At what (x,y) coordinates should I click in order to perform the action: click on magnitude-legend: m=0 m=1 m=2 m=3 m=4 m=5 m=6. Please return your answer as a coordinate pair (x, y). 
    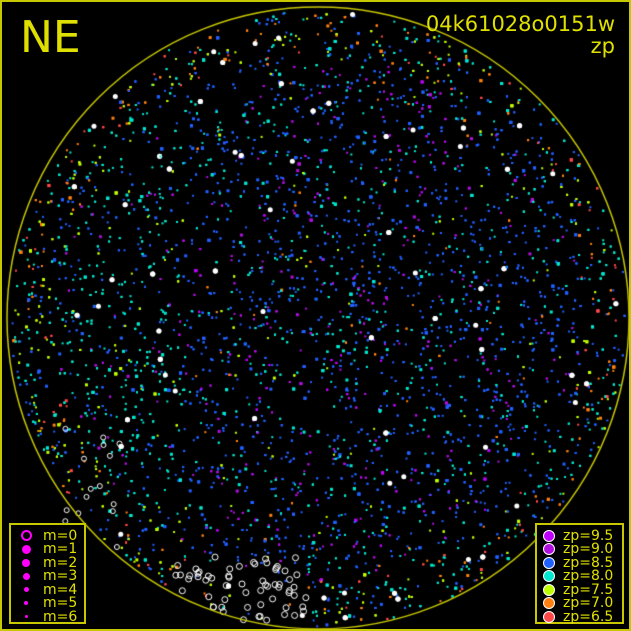
    Looking at the image, I should click on (47, 573).